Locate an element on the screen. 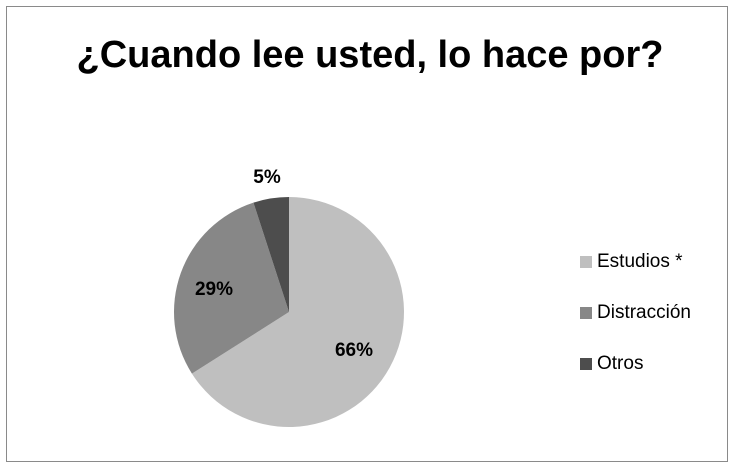 This screenshot has width=738, height=471. data-label-0: 66% is located at coordinates (354, 350).